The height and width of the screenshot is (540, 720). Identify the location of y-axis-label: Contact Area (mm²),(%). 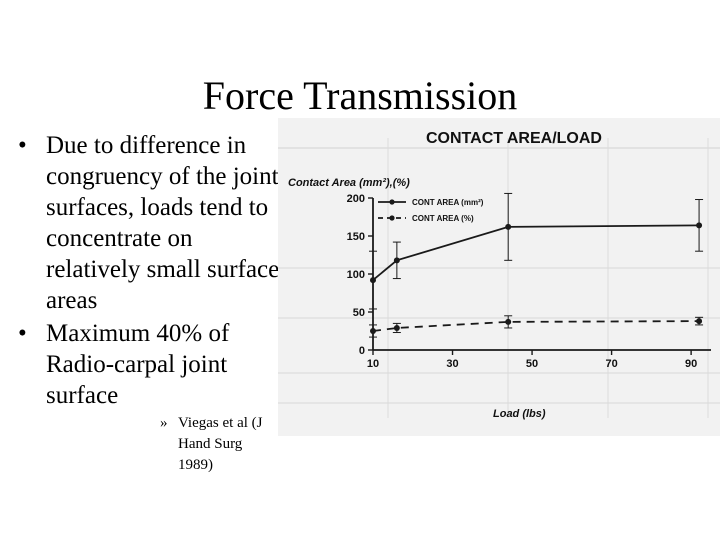
(349, 183).